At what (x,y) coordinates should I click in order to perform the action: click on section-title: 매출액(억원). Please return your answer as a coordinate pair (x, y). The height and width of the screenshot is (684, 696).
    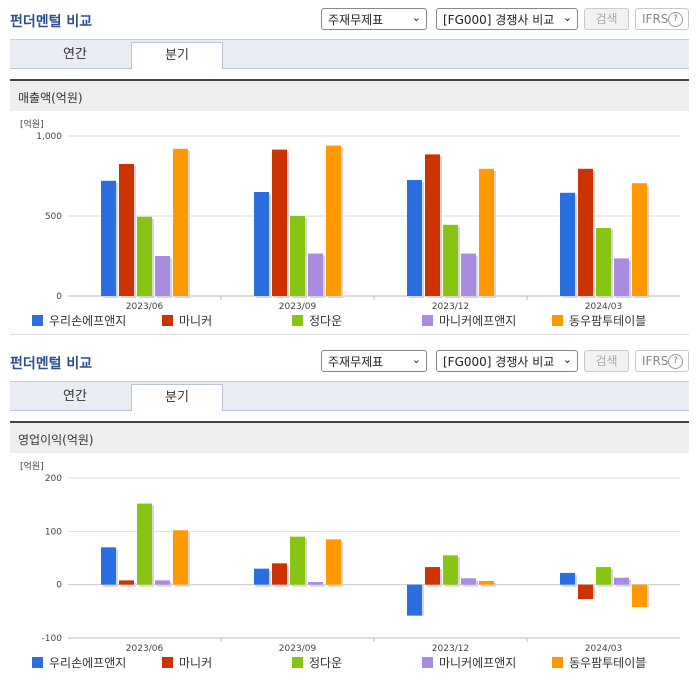
    Looking at the image, I should click on (50, 98).